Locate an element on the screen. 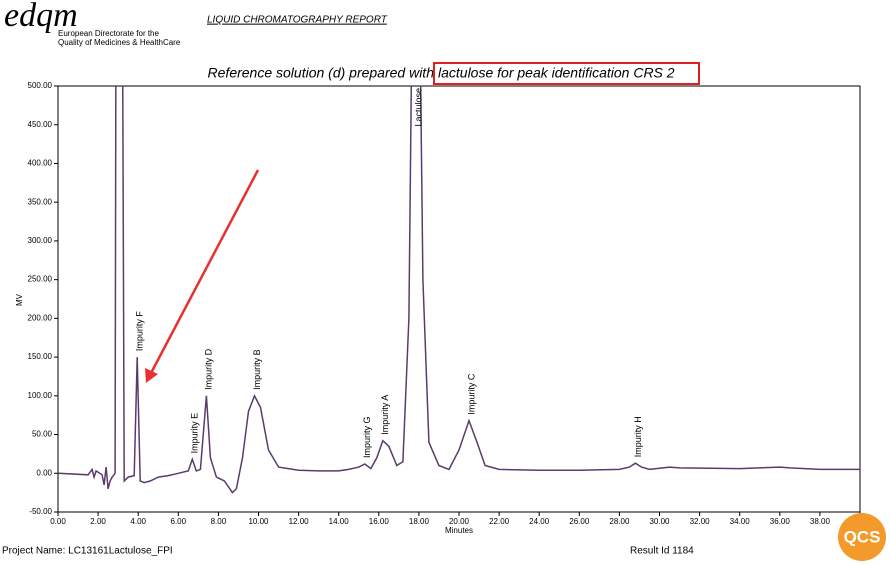 The image size is (890, 565). x-tick-label: 2.00 is located at coordinates (98, 521).